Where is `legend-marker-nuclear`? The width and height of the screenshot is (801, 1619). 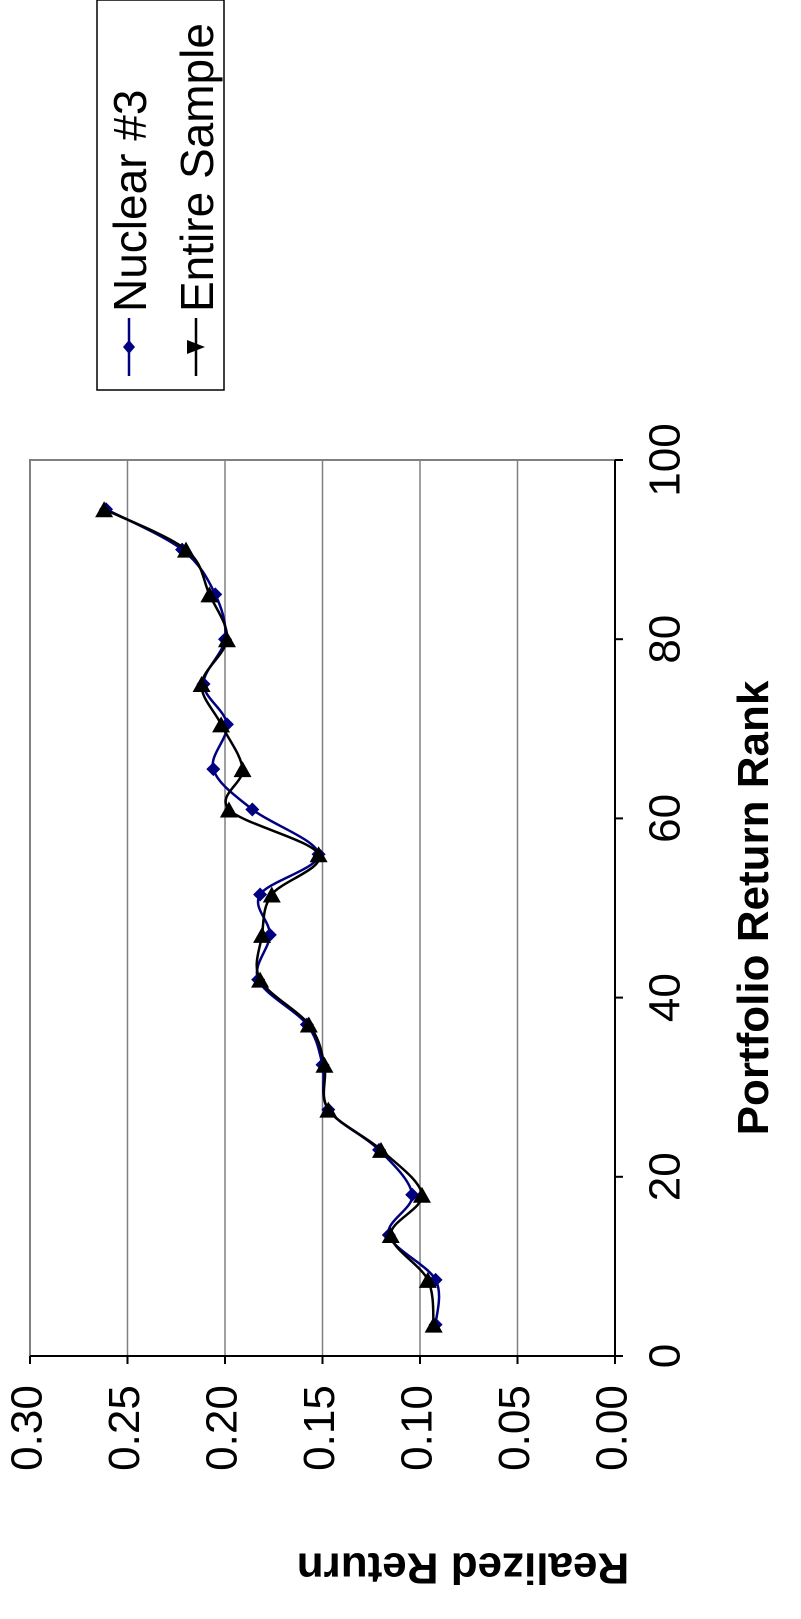
legend-marker-nuclear is located at coordinates (129, 347).